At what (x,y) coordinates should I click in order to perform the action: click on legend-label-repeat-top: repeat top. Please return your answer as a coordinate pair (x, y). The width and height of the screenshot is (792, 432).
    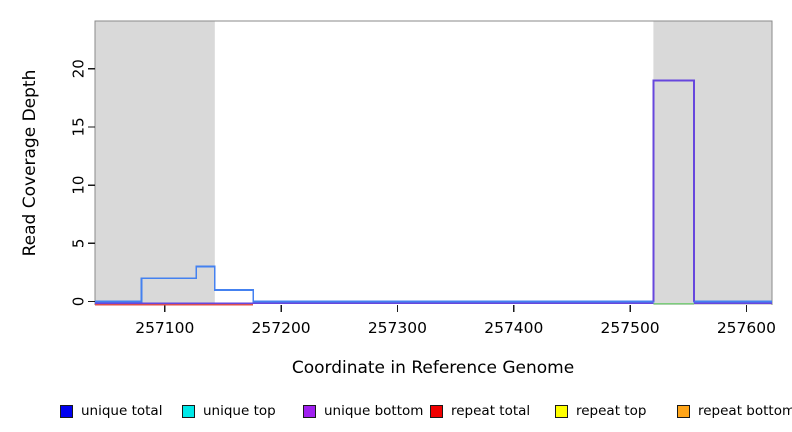
    Looking at the image, I should click on (611, 411).